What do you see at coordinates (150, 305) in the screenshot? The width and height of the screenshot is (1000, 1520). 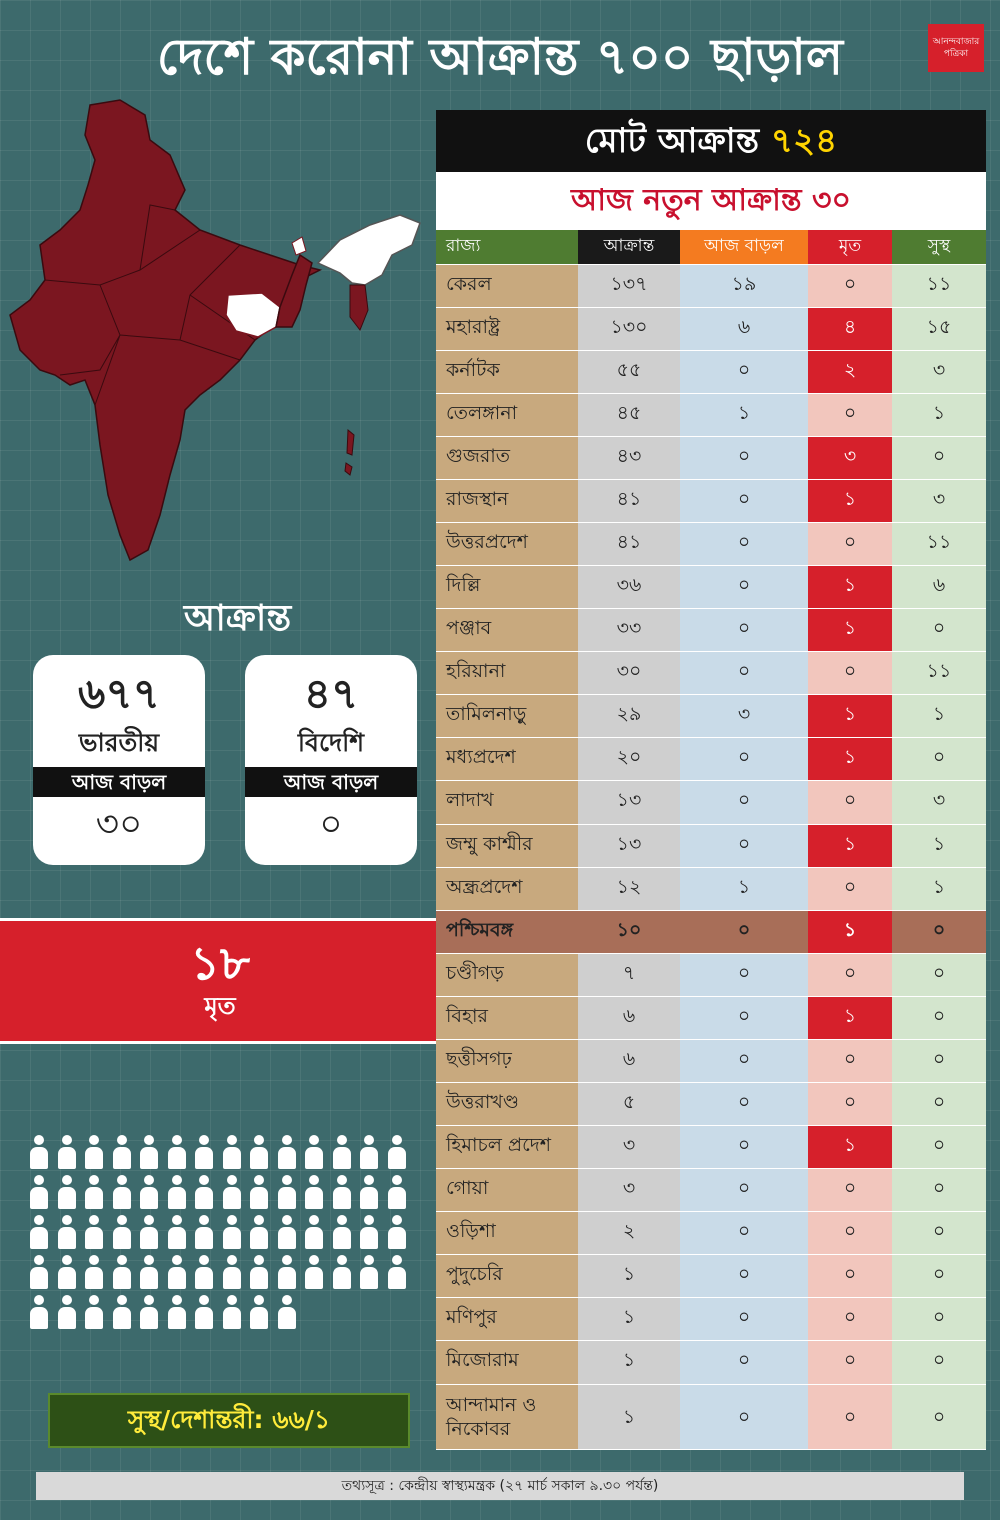 I see `state-borders` at bounding box center [150, 305].